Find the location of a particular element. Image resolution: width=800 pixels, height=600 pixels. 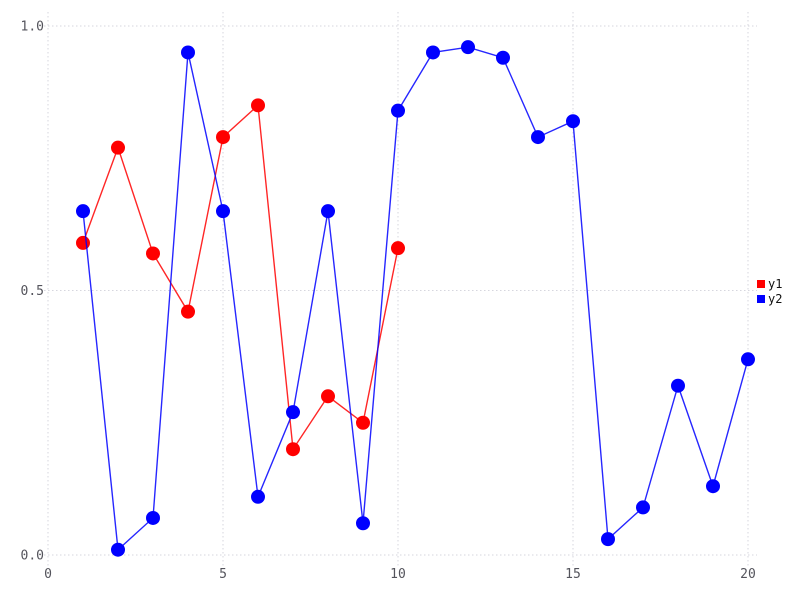

y-tick-label: 0.0 is located at coordinates (32, 556).